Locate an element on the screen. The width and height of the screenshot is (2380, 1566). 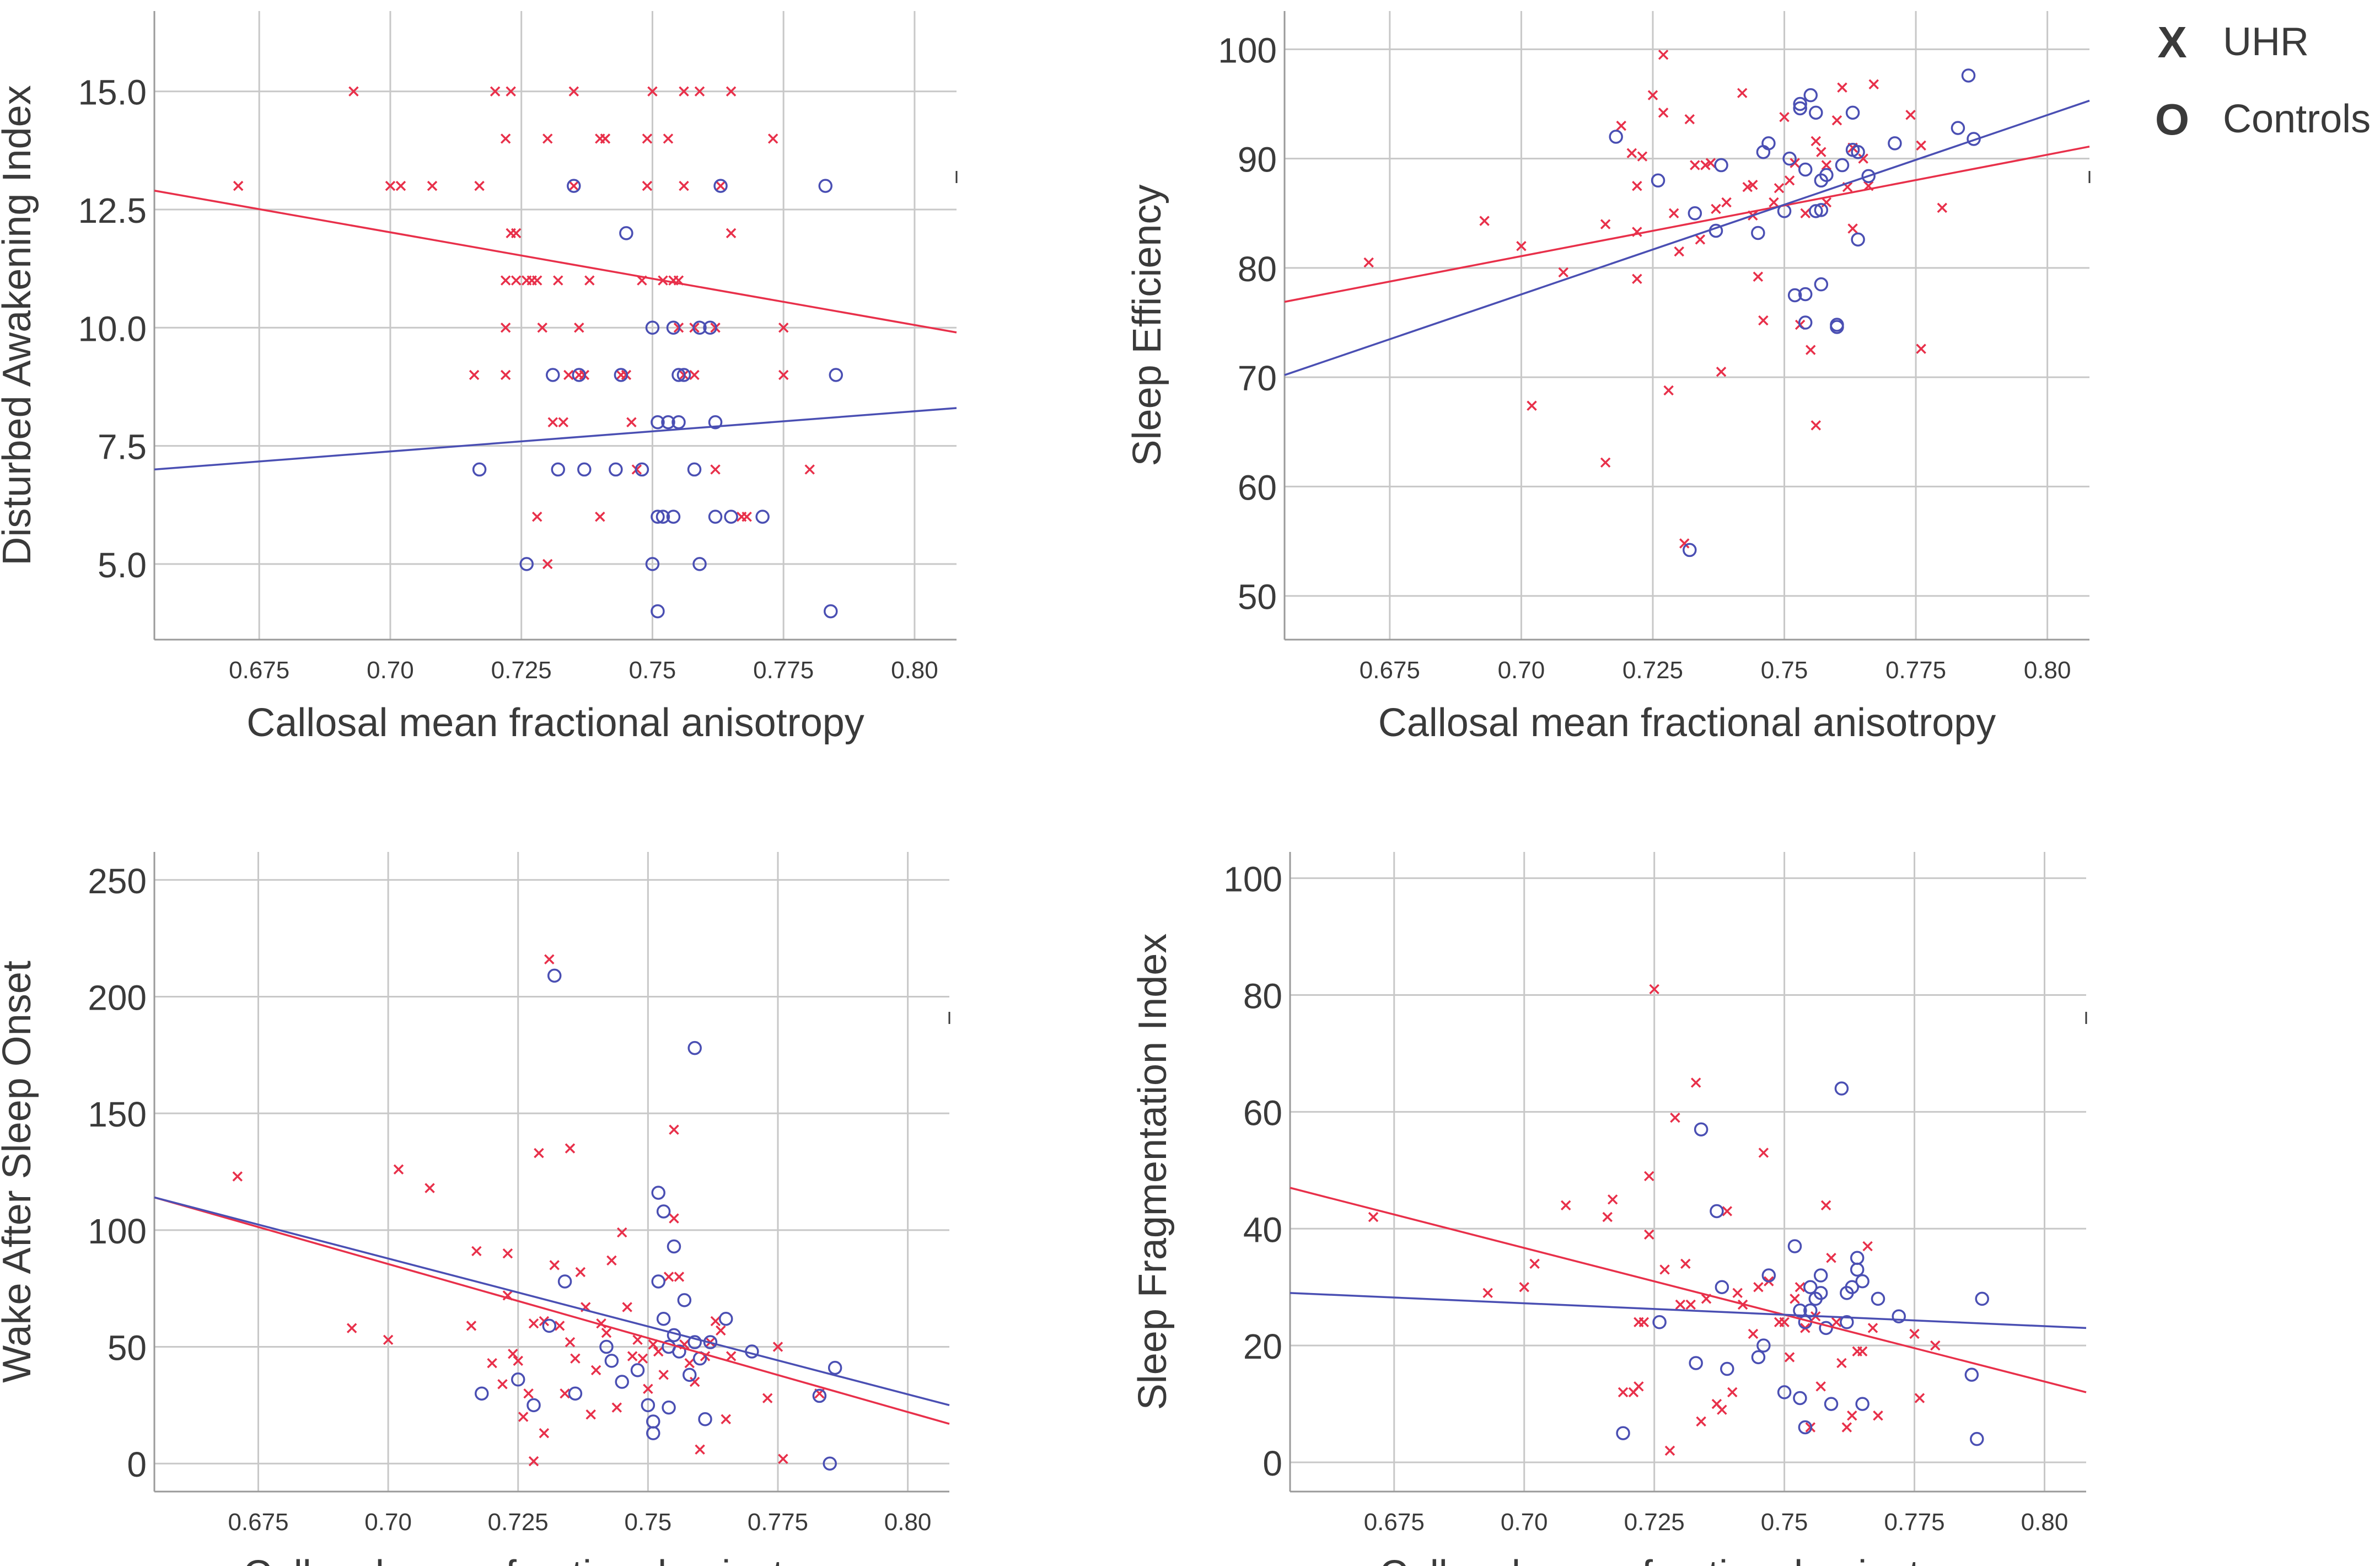
y-tick-label: 100 is located at coordinates (118, 1231).